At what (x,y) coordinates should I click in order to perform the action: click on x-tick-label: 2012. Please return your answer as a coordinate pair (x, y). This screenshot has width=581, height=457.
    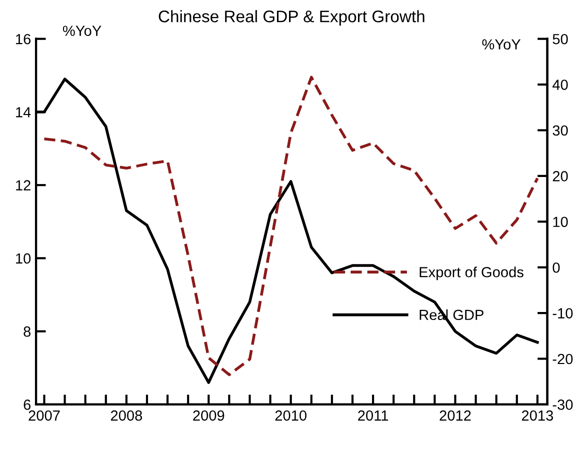
    Looking at the image, I should click on (455, 415).